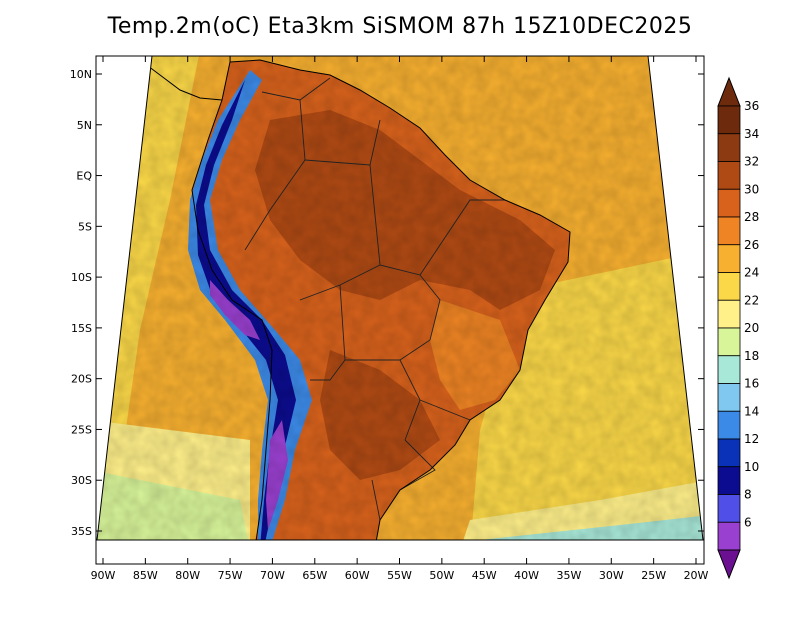  Describe the element at coordinates (526, 575) in the screenshot. I see `lon-tick-label: 40W` at that location.